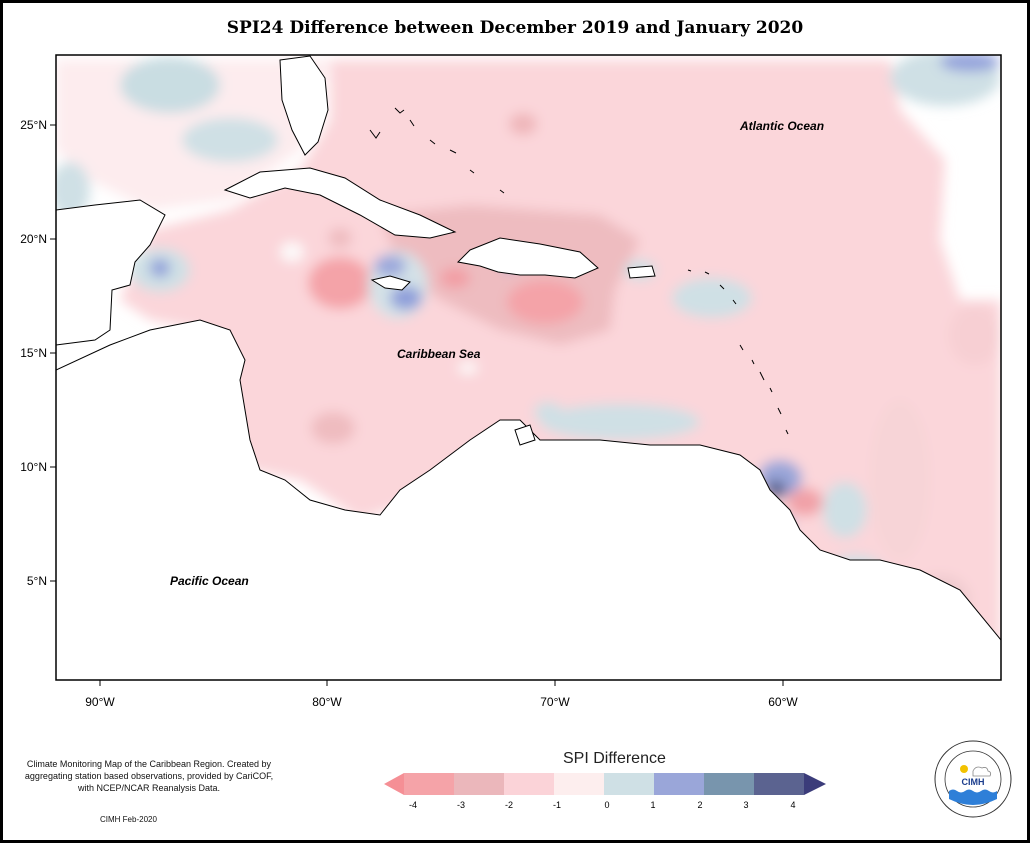 The height and width of the screenshot is (843, 1030). Describe the element at coordinates (792, 805) in the screenshot. I see `legend-tick: 4` at that location.